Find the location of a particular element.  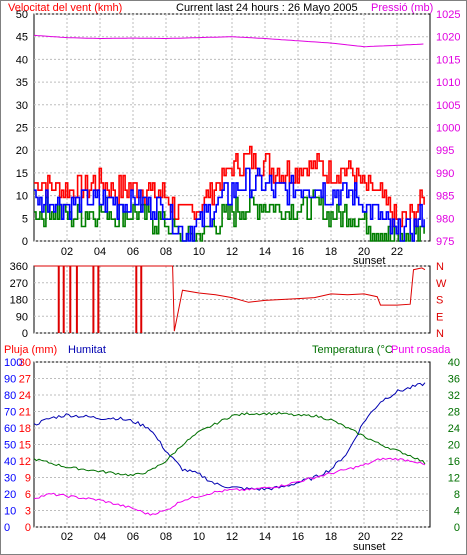

rain-tick-label: 40 is located at coordinates (10, 462).